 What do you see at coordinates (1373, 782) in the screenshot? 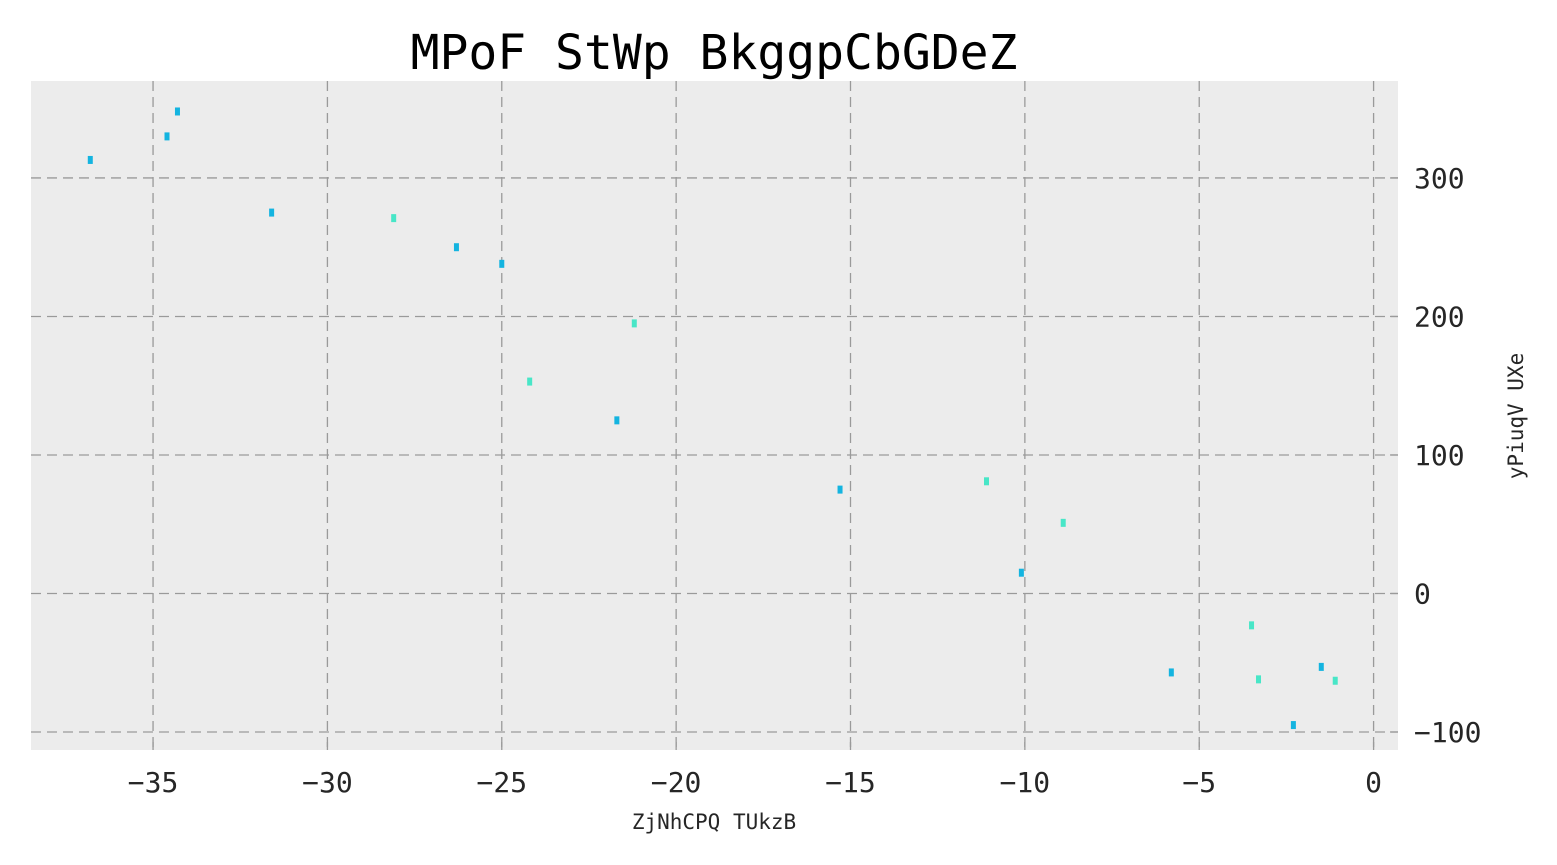
I see `x-tick-label: 0` at bounding box center [1373, 782].